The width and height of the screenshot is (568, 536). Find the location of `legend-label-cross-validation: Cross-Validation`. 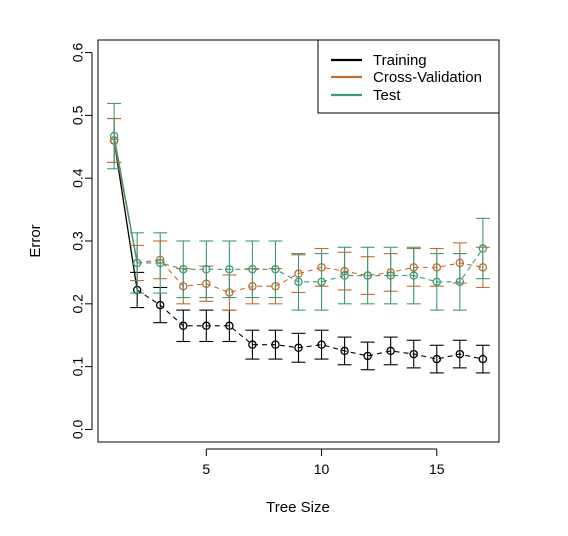

legend-label-cross-validation: Cross-Validation is located at coordinates (427, 77).